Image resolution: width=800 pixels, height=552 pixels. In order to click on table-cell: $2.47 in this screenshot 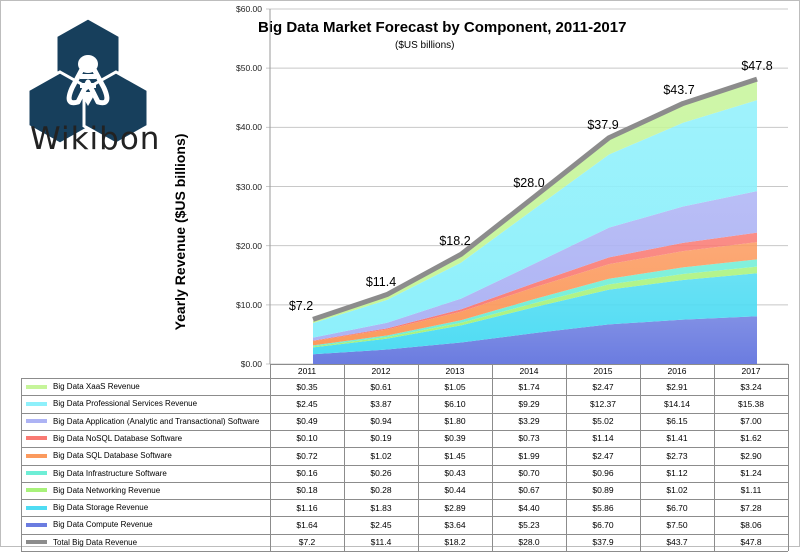, I will do `click(603, 455)`.